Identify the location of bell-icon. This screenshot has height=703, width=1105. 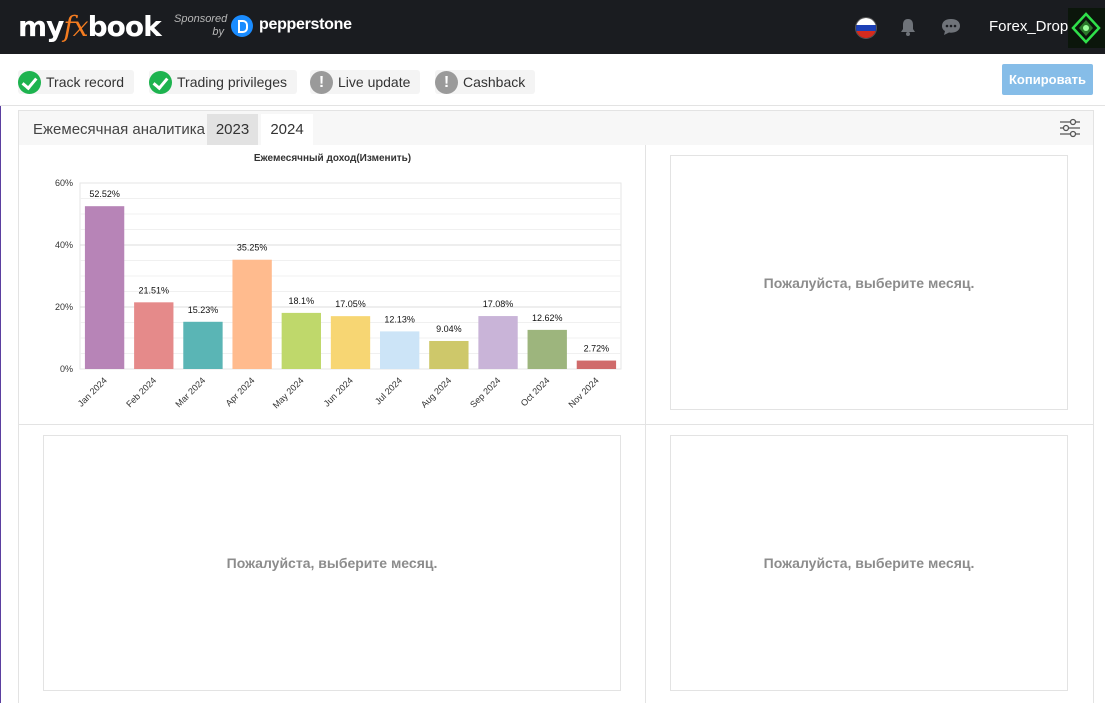
(908, 27).